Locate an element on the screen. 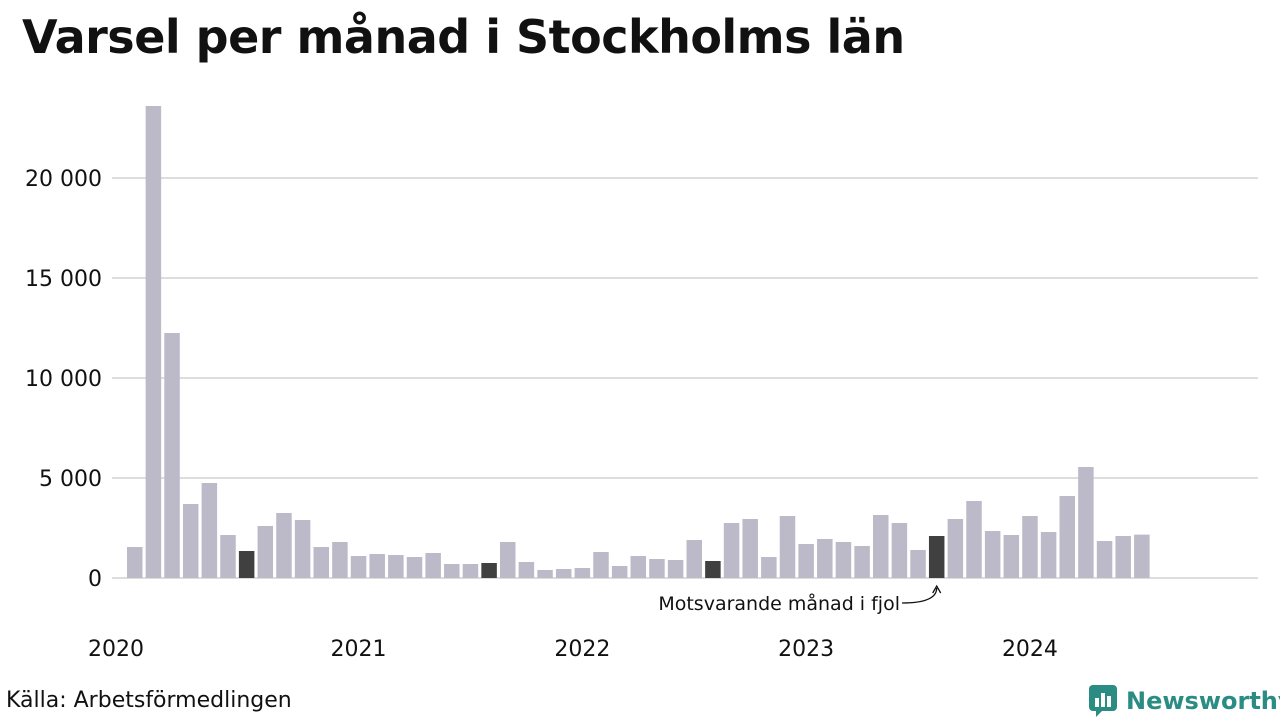 The width and height of the screenshot is (1280, 720). y-tick-label: 5 000 is located at coordinates (70, 479).